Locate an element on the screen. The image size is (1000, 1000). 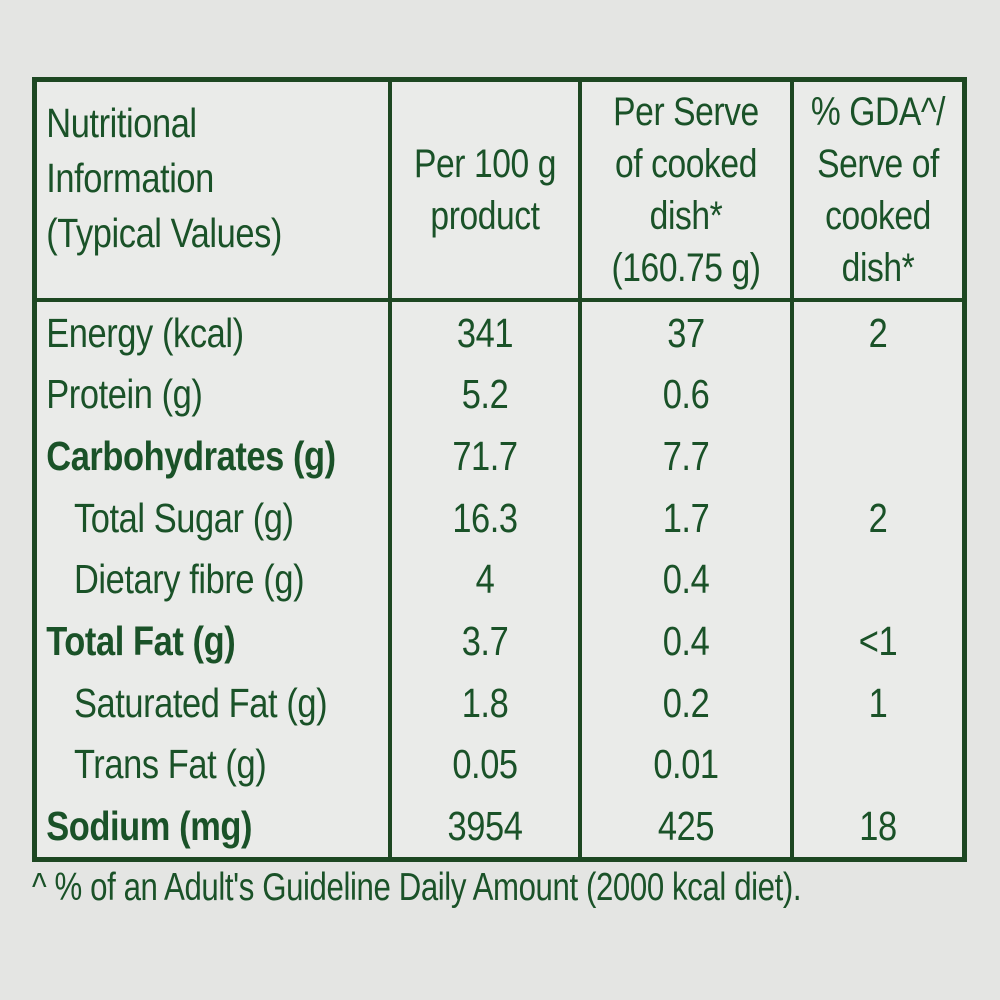
value: 4 is located at coordinates (485, 579).